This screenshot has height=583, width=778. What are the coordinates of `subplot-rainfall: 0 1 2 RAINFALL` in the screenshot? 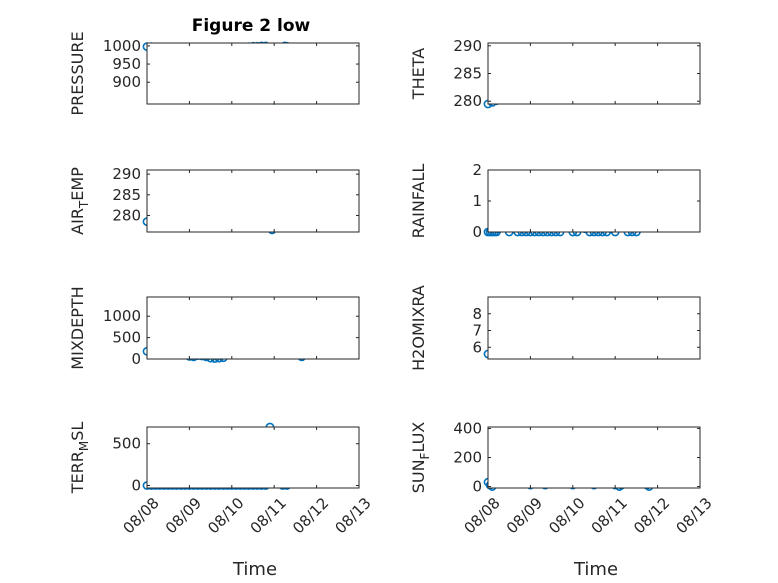 It's located at (555, 201).